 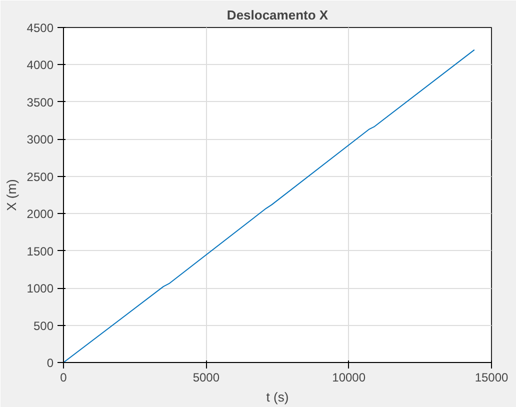 What do you see at coordinates (277, 397) in the screenshot?
I see `x-axis-title: t (s)` at bounding box center [277, 397].